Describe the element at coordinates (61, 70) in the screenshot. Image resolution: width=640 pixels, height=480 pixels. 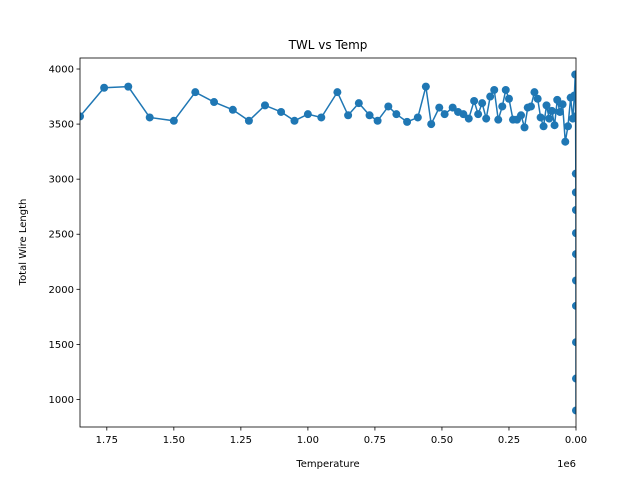
I see `y-tick-label: 4000` at that location.